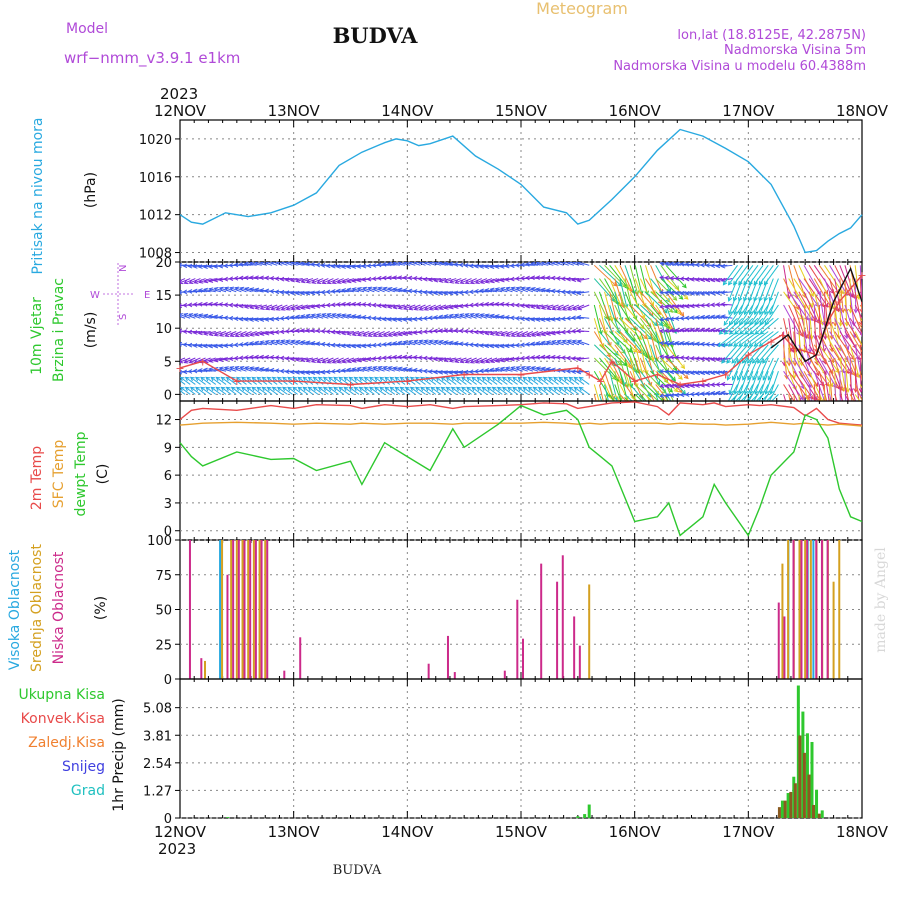 This screenshot has width=900, height=900. I want to click on wind-speed-marker: +, so click(861, 275).